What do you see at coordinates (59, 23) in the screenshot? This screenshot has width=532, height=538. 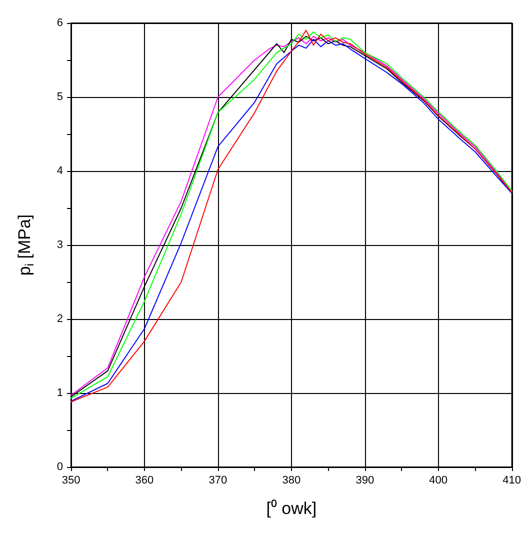 I see `y-tick-label: 6` at bounding box center [59, 23].